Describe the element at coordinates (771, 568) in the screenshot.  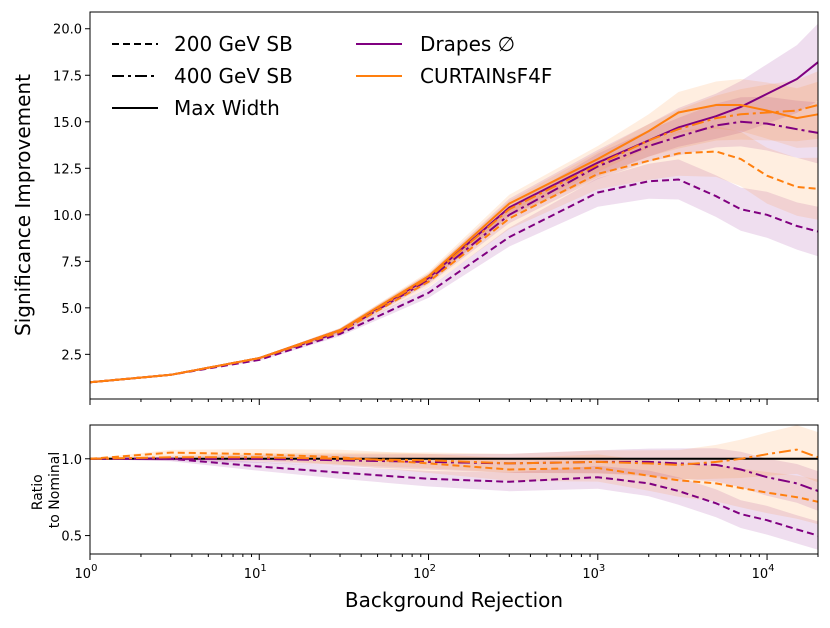
I see `x-tick-label-exponent: 4` at that location.